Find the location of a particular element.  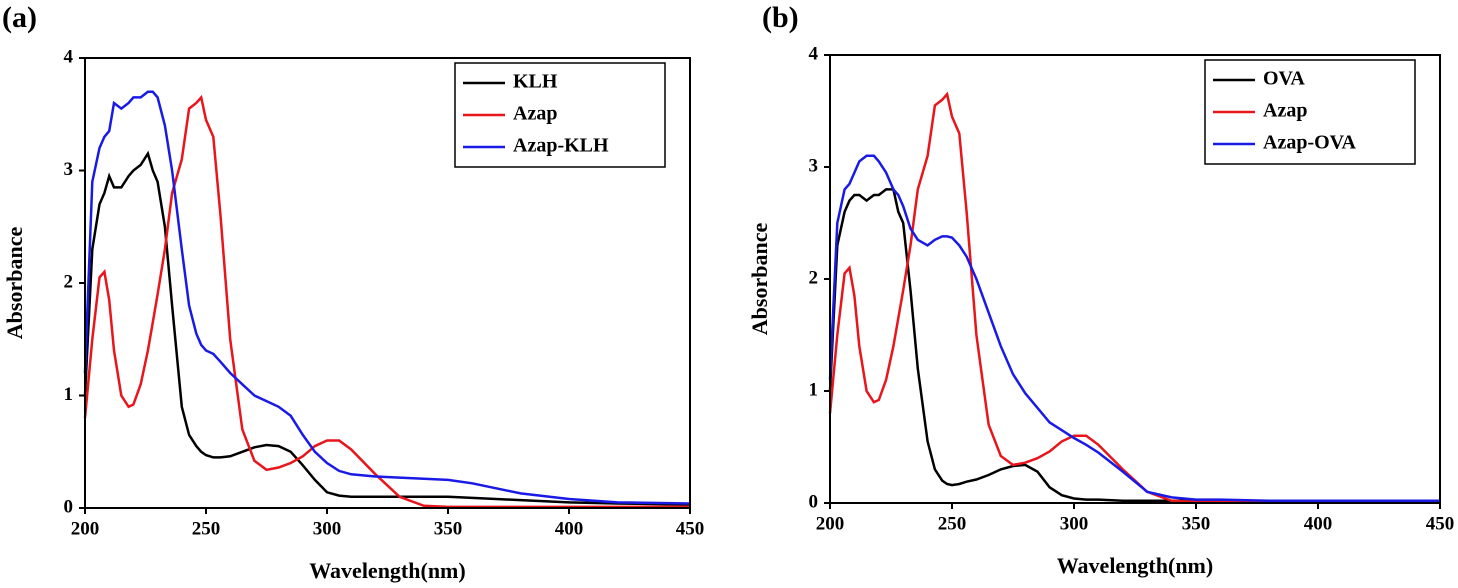

panel-label: (b) is located at coordinates (780, 17).